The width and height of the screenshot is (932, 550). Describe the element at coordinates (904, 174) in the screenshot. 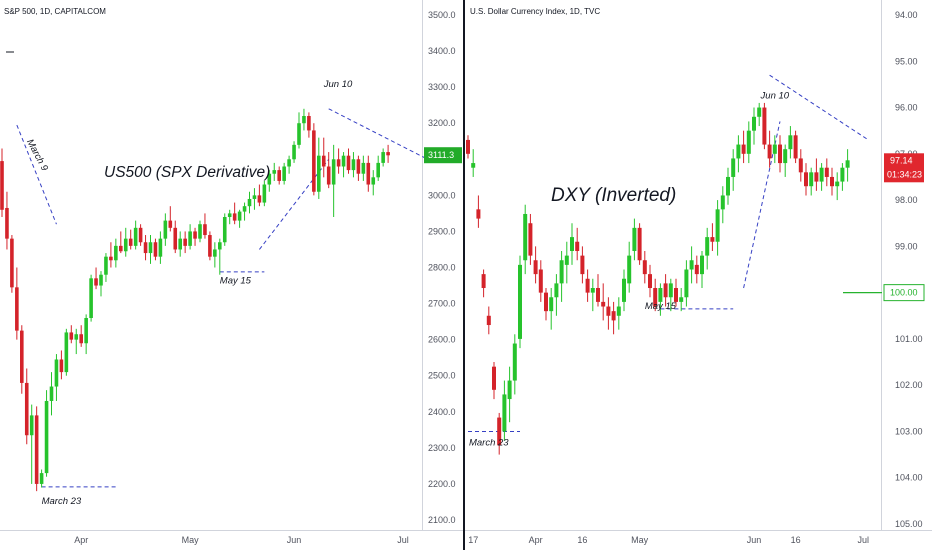

I see `right-countdown-text: 01:34:23` at that location.